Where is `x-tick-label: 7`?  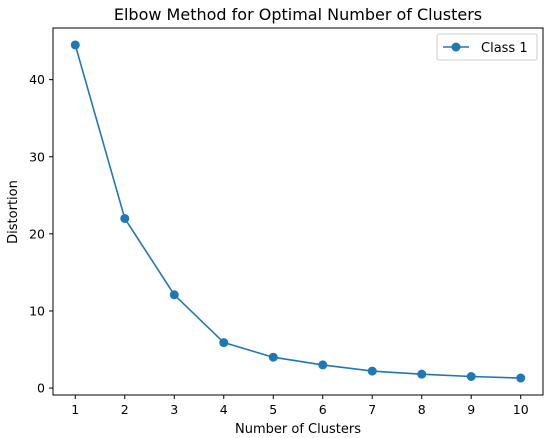
x-tick-label: 7 is located at coordinates (372, 409).